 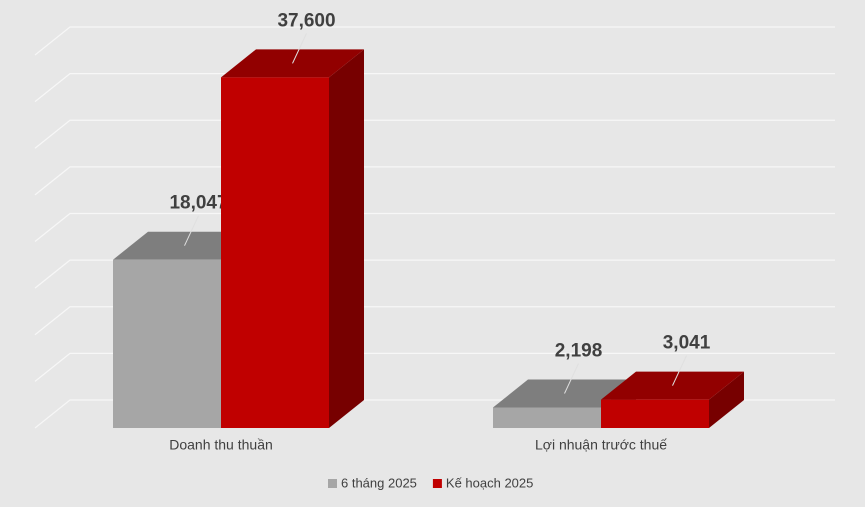 What do you see at coordinates (579, 351) in the screenshot?
I see `data-label: 2,198` at bounding box center [579, 351].